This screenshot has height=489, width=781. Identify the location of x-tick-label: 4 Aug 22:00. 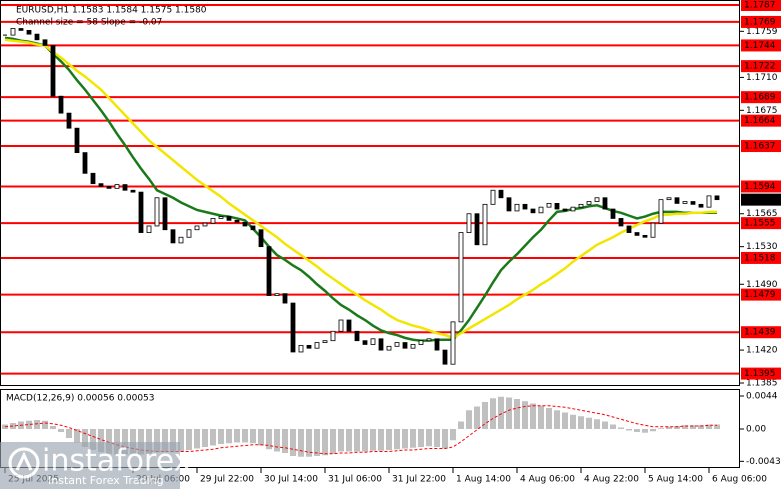
(611, 480).